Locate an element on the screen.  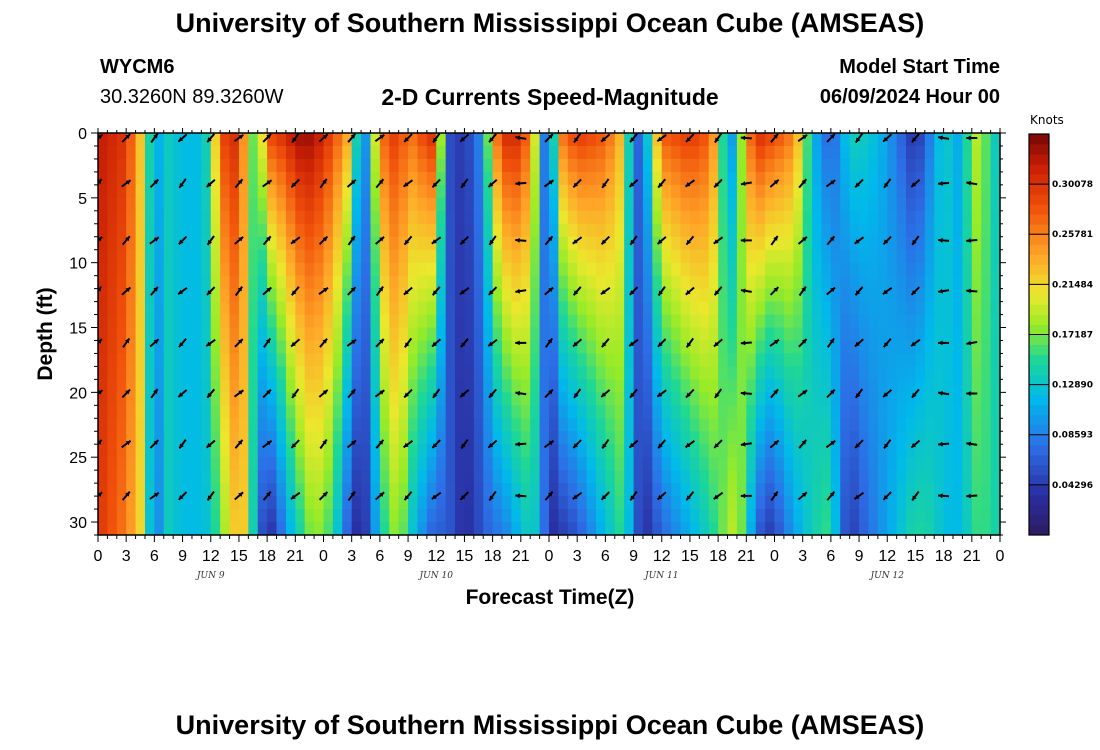
y-tick-label: 20 is located at coordinates (78, 393).